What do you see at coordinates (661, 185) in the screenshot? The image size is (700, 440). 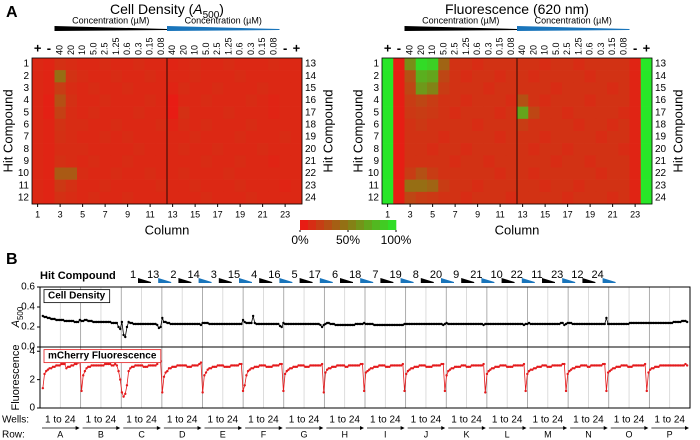 I see `row-label-right: 23` at bounding box center [661, 185].